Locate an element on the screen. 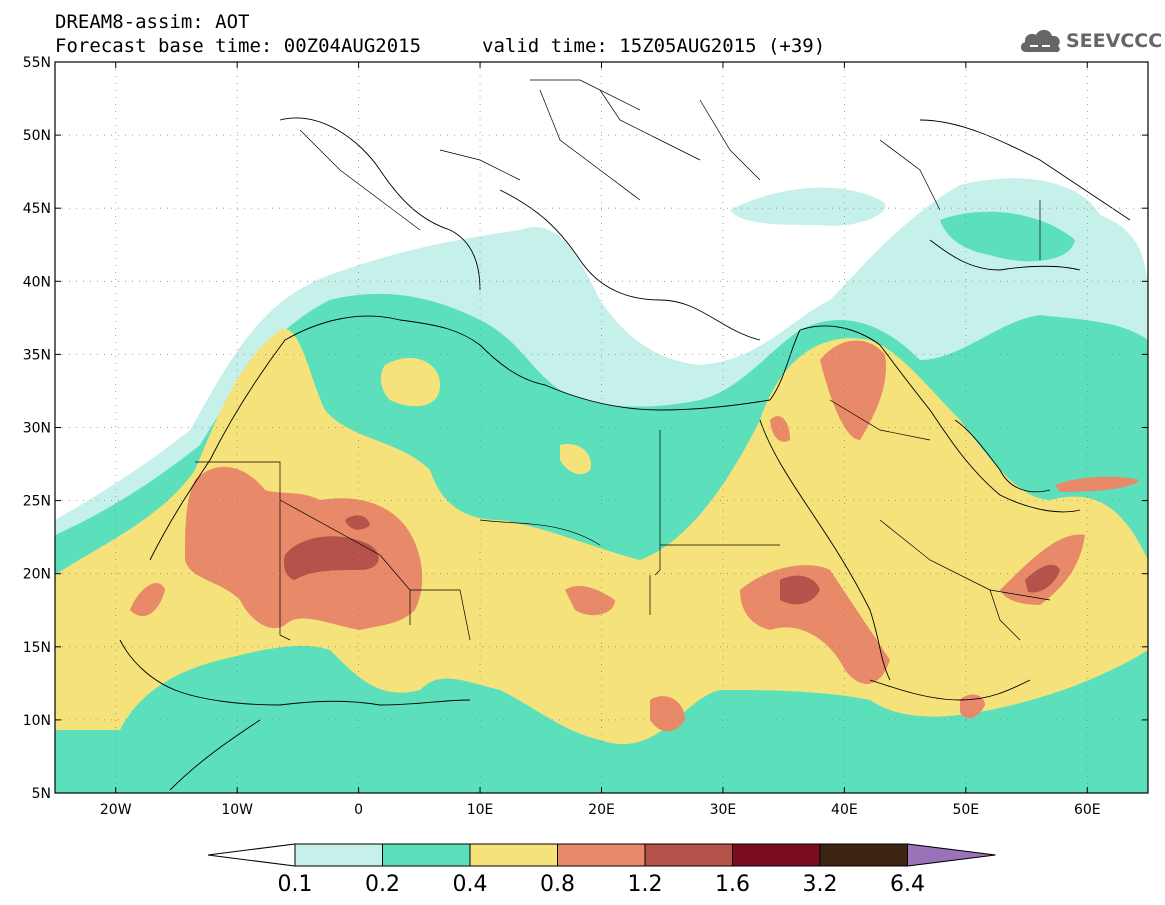  lon-tick-label: 20E is located at coordinates (601, 810).